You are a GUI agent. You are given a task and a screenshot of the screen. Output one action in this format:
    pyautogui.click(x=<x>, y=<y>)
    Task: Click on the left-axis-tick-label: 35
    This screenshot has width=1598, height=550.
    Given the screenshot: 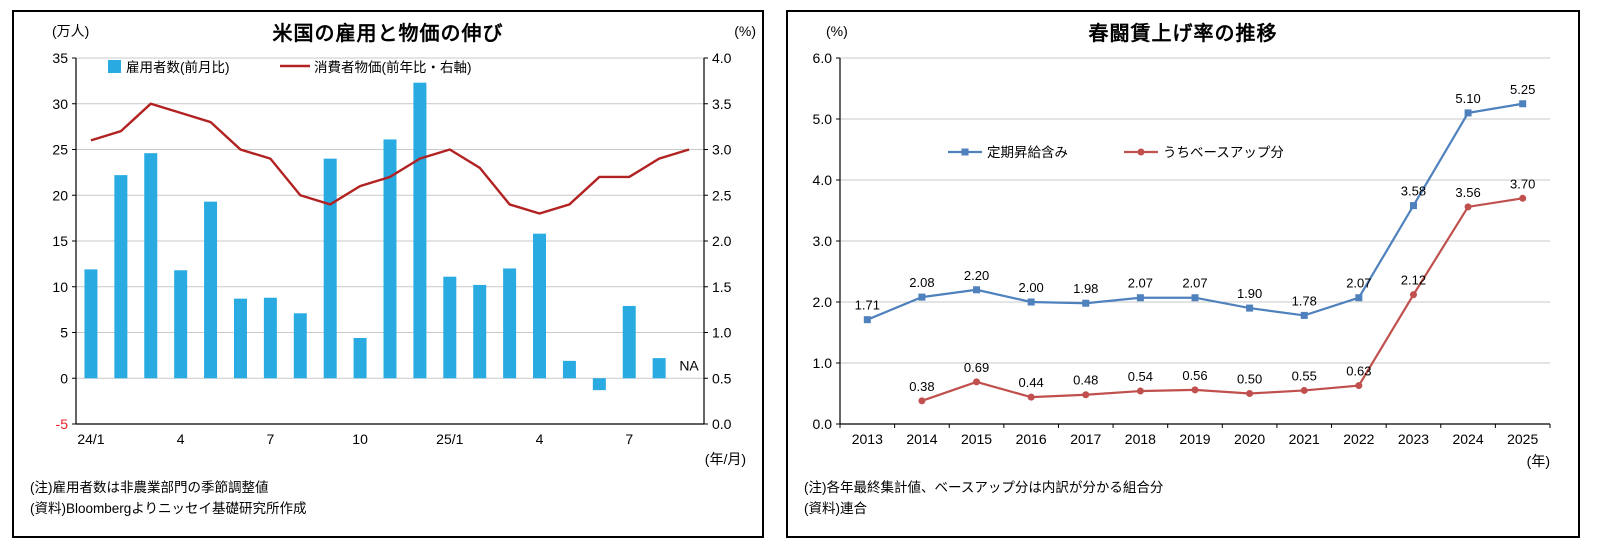 What is the action you would take?
    pyautogui.click(x=60, y=58)
    